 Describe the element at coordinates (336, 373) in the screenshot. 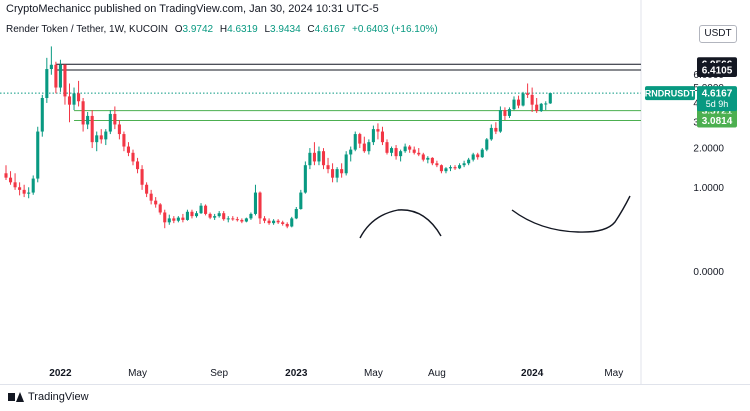

I see `time-axis: 2022 May Sep 2023 May Aug 2024 May` at that location.